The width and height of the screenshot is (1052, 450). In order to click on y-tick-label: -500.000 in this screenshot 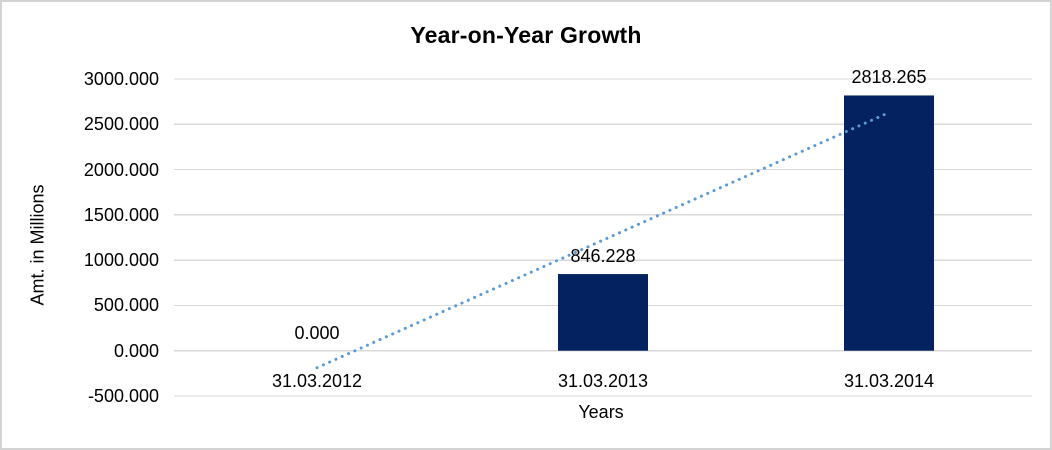, I will do `click(123, 396)`.